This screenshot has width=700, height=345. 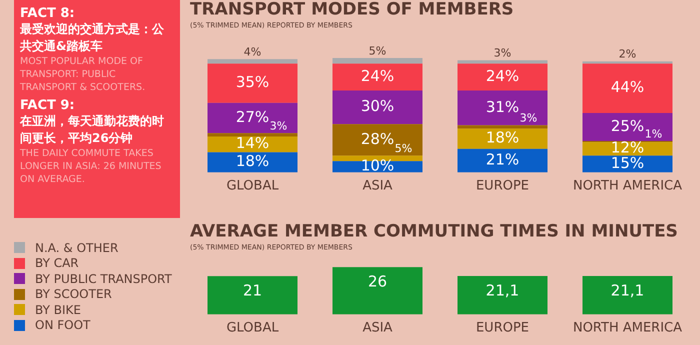 I want to click on chart-title: AVERAGE MEMBER COMMUTING TIMES IN MINUTES, so click(x=434, y=232).